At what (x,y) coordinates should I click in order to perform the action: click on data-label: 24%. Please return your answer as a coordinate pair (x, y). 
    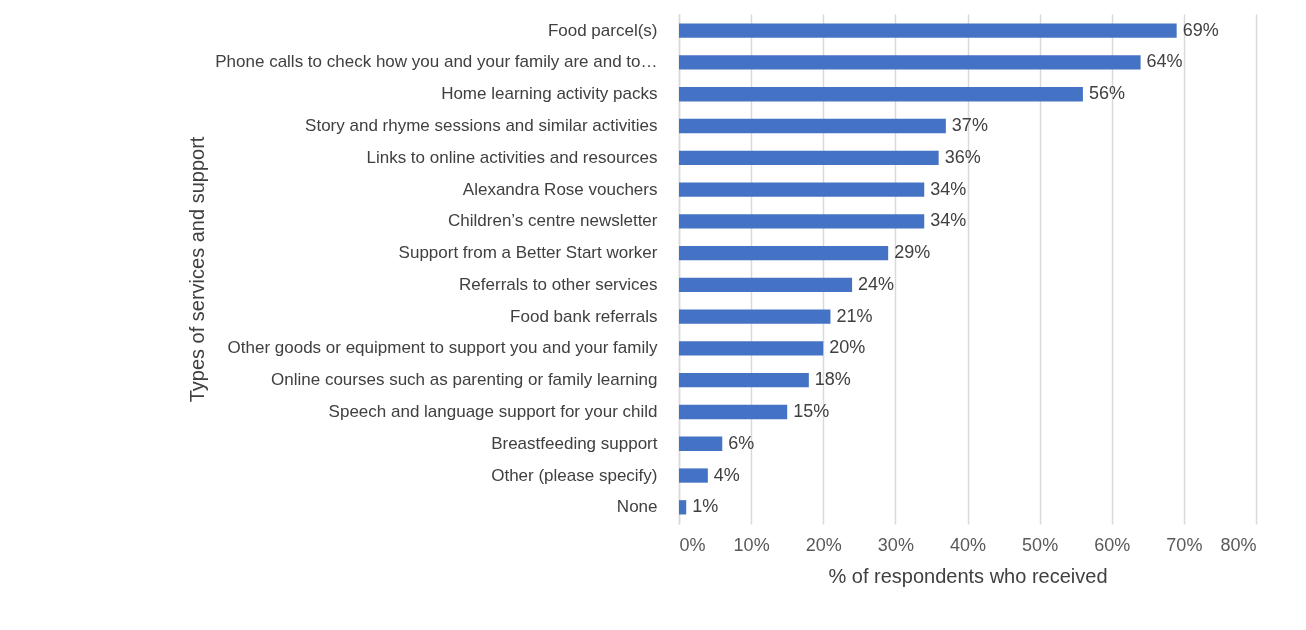
    Looking at the image, I should click on (876, 283).